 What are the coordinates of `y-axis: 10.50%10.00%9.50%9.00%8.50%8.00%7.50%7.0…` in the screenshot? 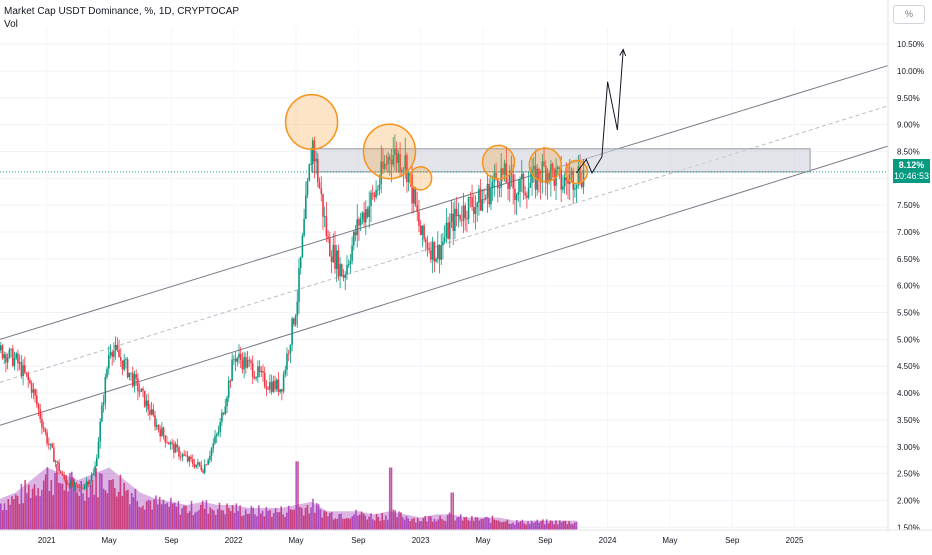 It's located at (905, 266).